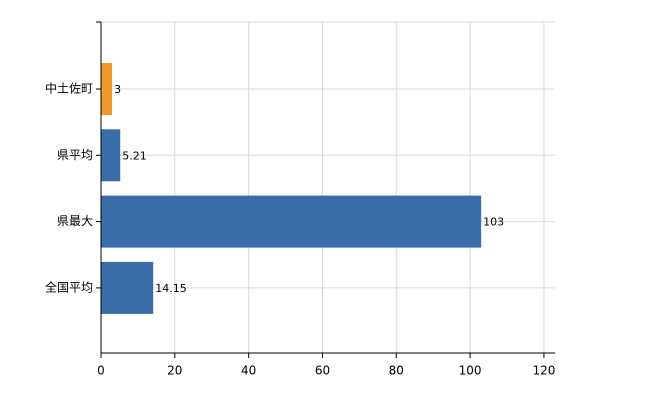 The width and height of the screenshot is (650, 400). What do you see at coordinates (470, 371) in the screenshot?
I see `x-tick-label: 100` at bounding box center [470, 371].